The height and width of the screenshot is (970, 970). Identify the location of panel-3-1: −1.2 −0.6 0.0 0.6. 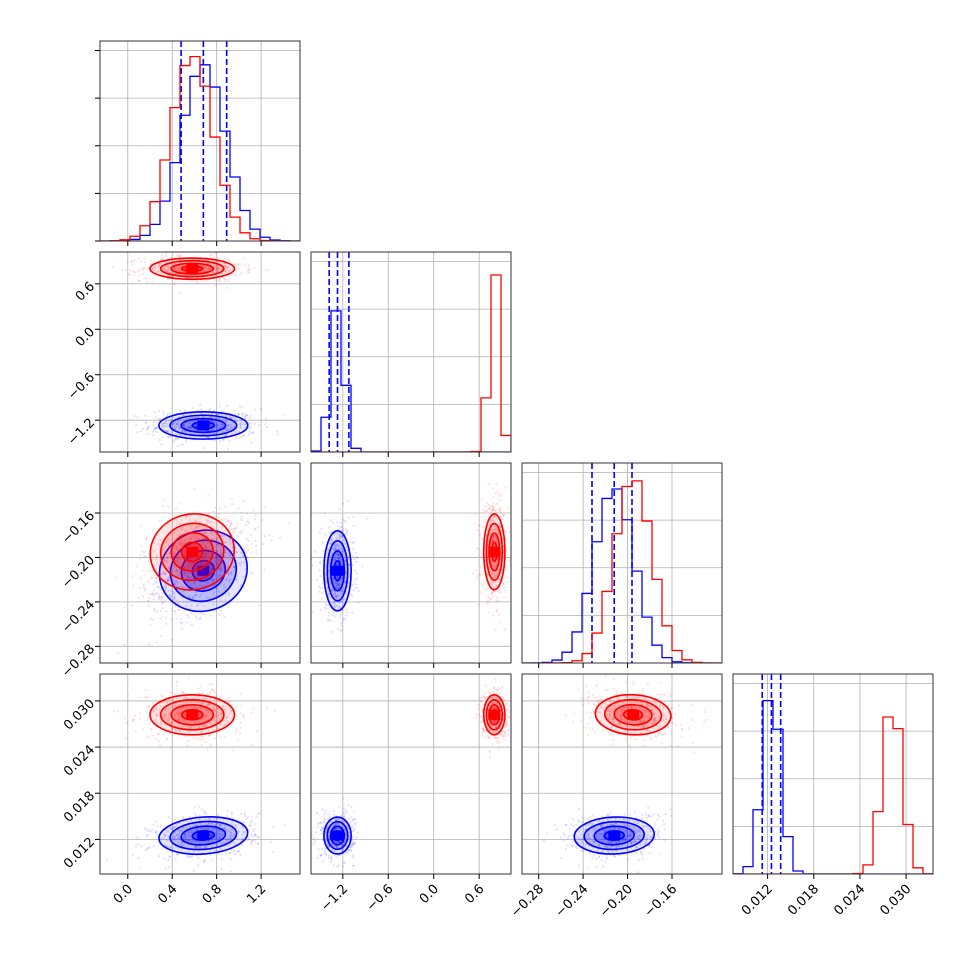
(411, 794).